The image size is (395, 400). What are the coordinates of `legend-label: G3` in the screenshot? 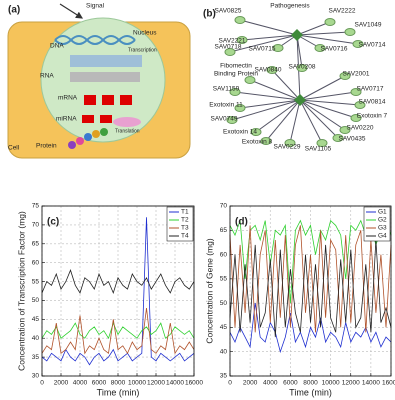 It's located at (382, 228).